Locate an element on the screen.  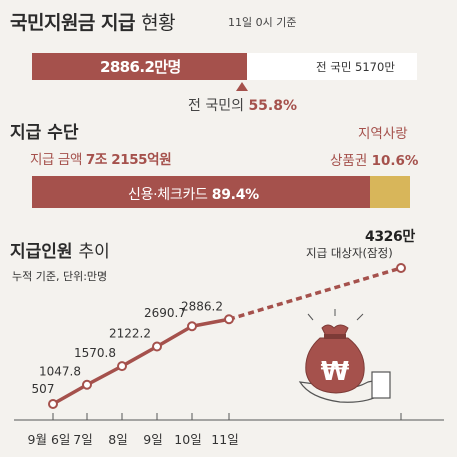
page-title: 국민지원금 지급 현황 is located at coordinates (93, 21).